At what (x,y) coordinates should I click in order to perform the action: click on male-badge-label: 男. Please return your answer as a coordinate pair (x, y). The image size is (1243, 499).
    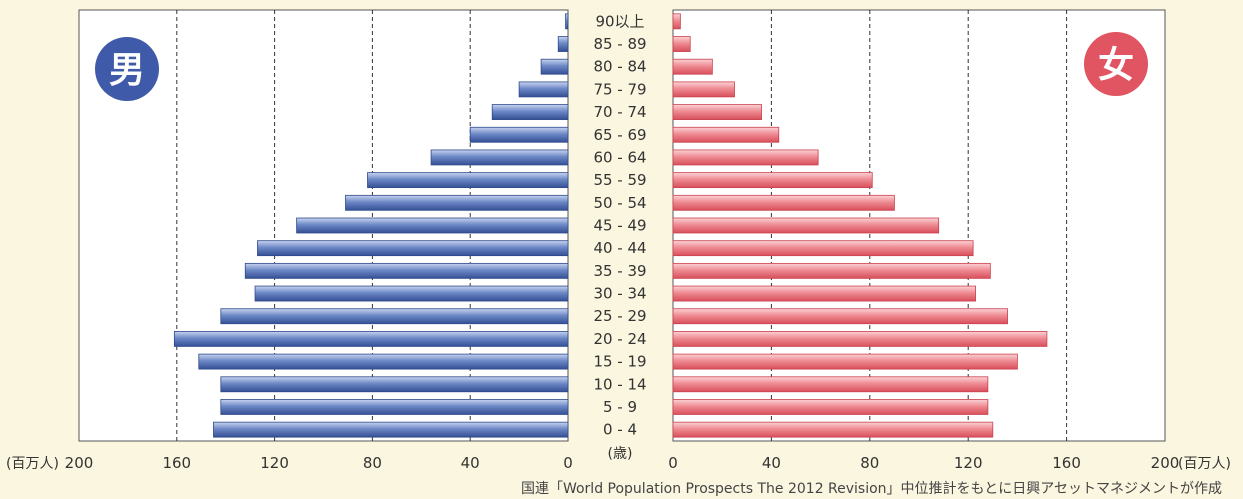
    Looking at the image, I should click on (127, 70).